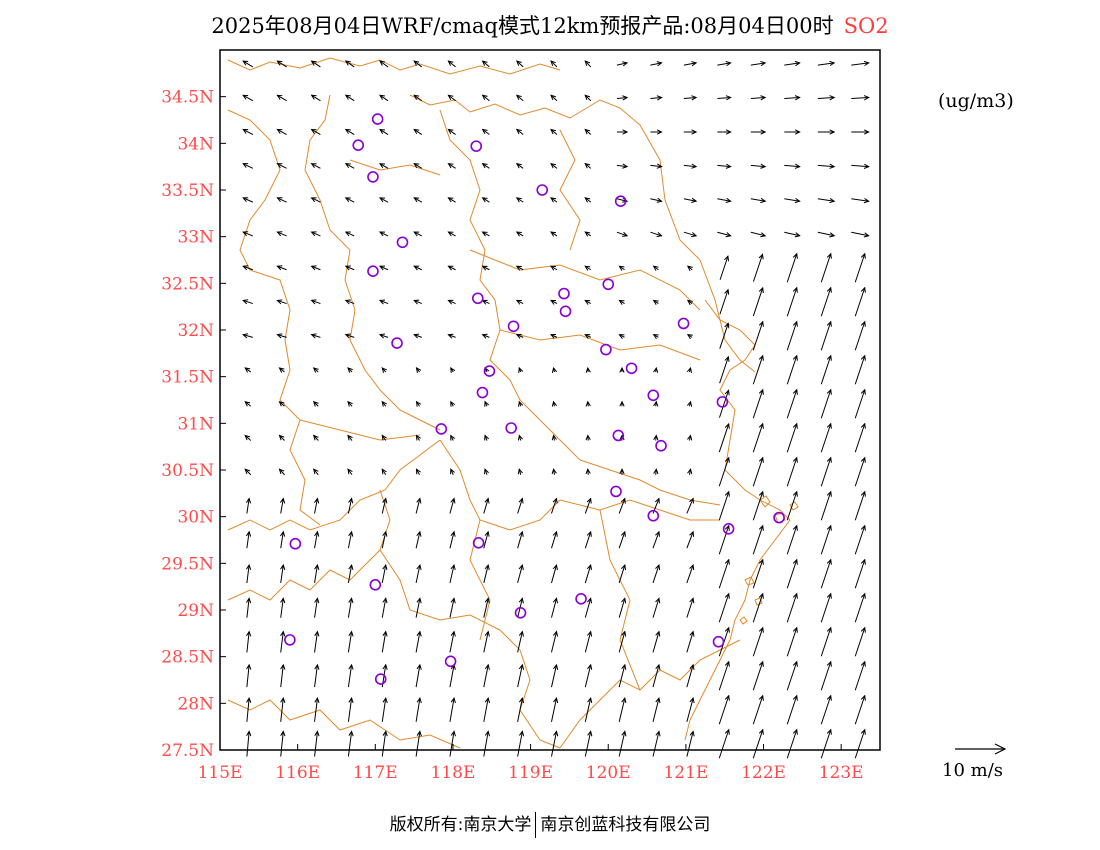 Image resolution: width=1100 pixels, height=850 pixels. Describe the element at coordinates (195, 518) in the screenshot. I see `y-tick-label: 30N` at that location.